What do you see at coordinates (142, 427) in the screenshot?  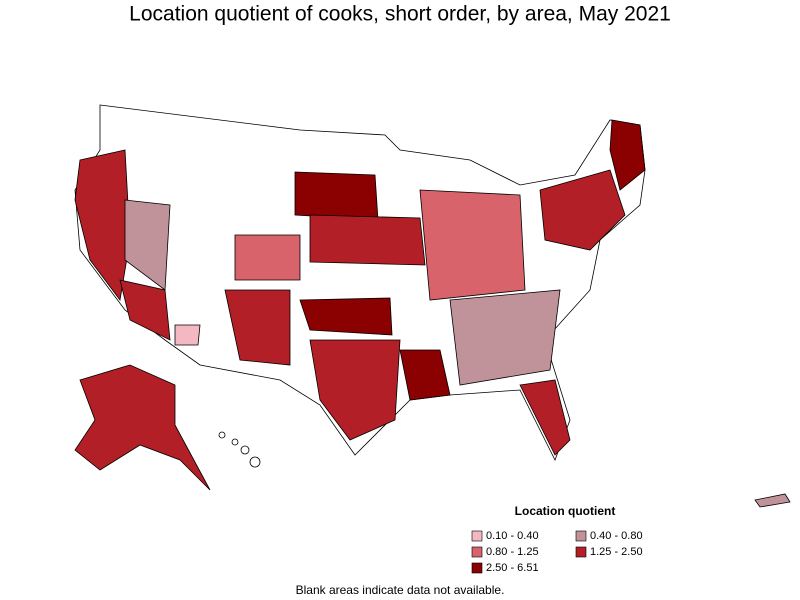 I see `alaska` at bounding box center [142, 427].